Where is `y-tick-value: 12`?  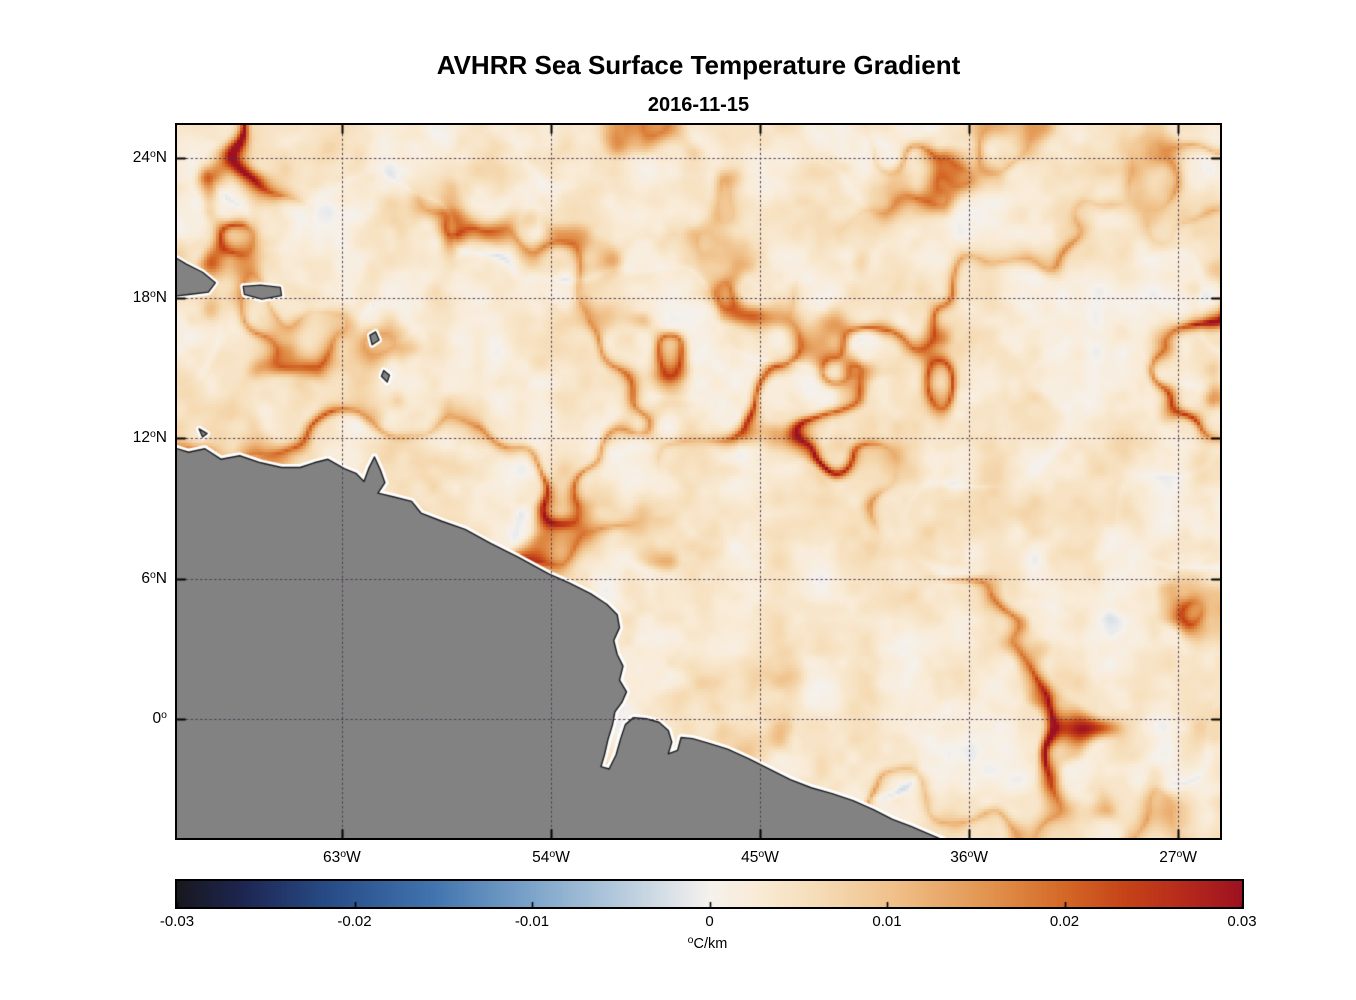 y-tick-value: 12 is located at coordinates (141, 438).